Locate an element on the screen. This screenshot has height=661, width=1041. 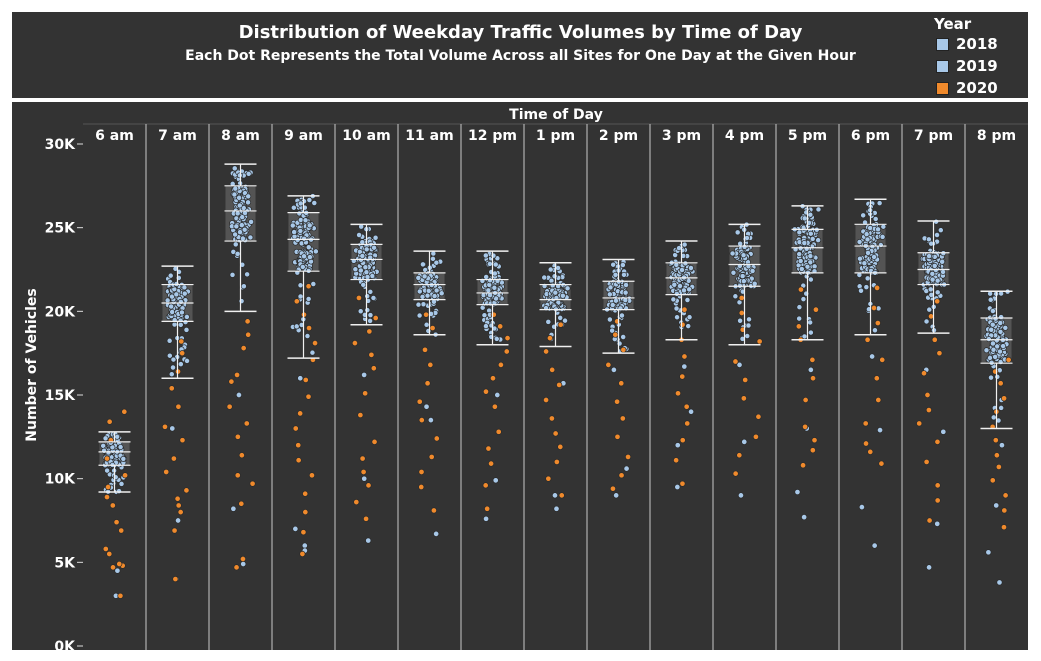
hour-label: 8 am is located at coordinates (240, 136).